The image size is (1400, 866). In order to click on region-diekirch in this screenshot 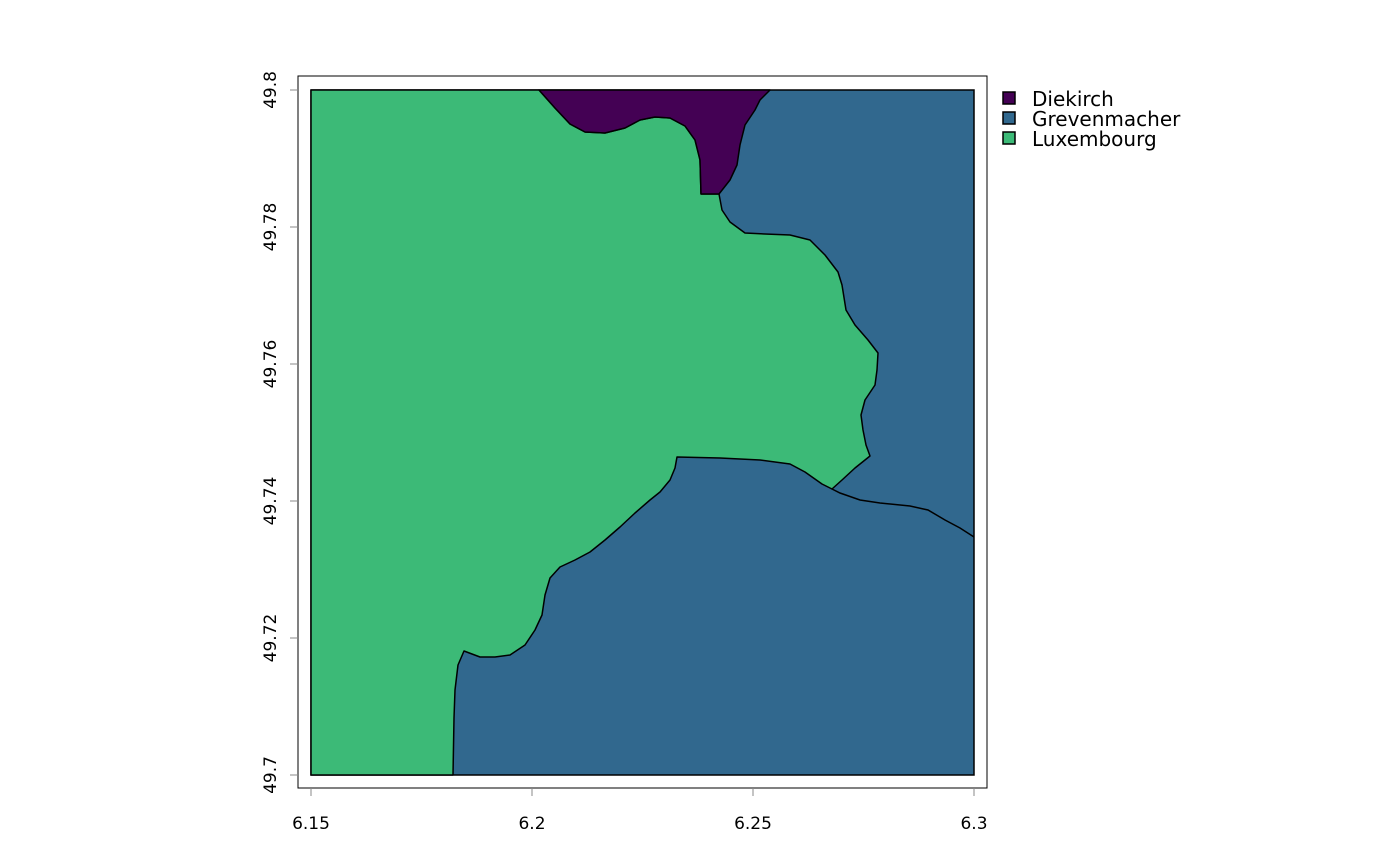, I will do `click(654, 142)`.